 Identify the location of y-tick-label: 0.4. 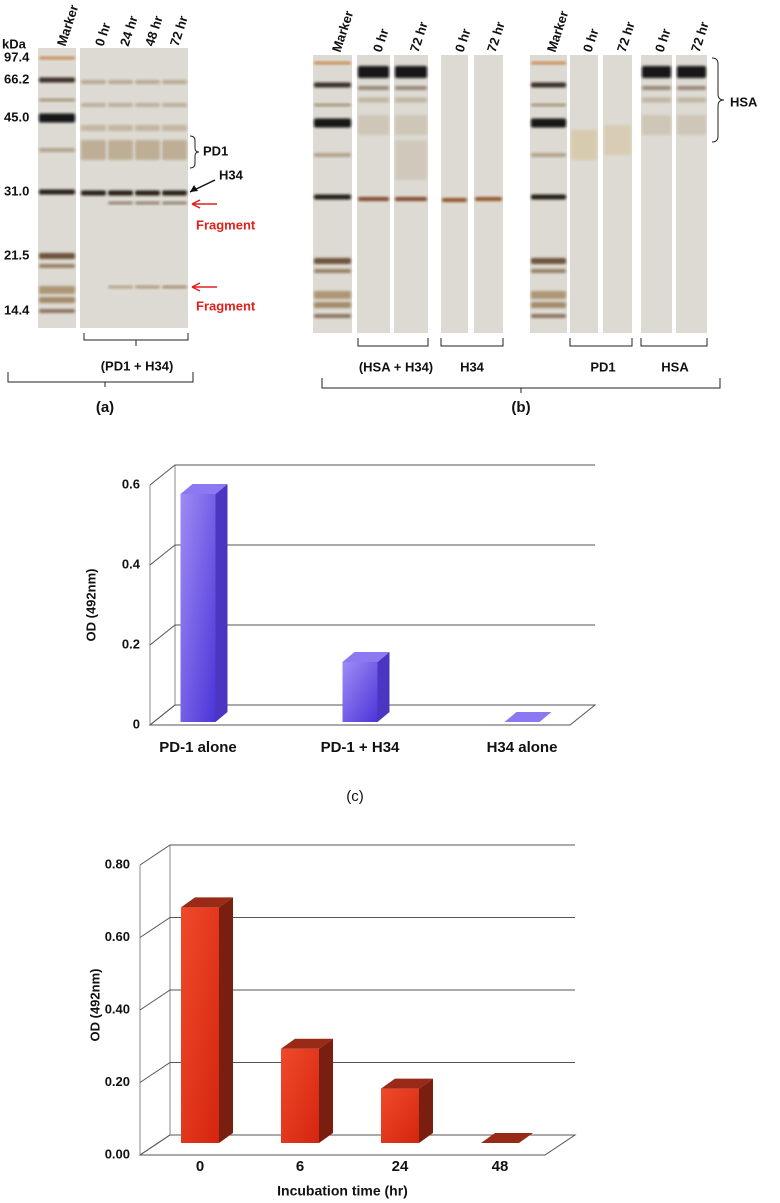
(131, 563).